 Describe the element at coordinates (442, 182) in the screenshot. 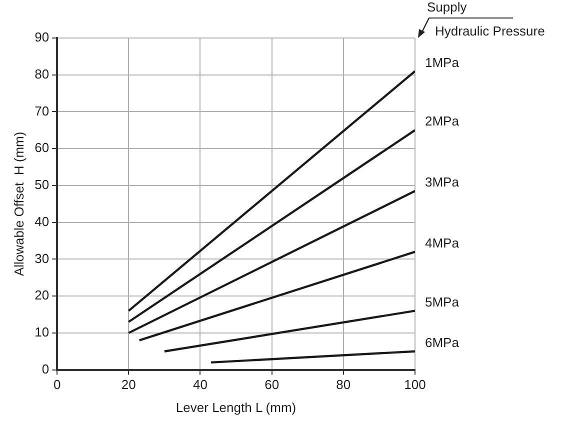

I see `series-label: 3MPa` at that location.